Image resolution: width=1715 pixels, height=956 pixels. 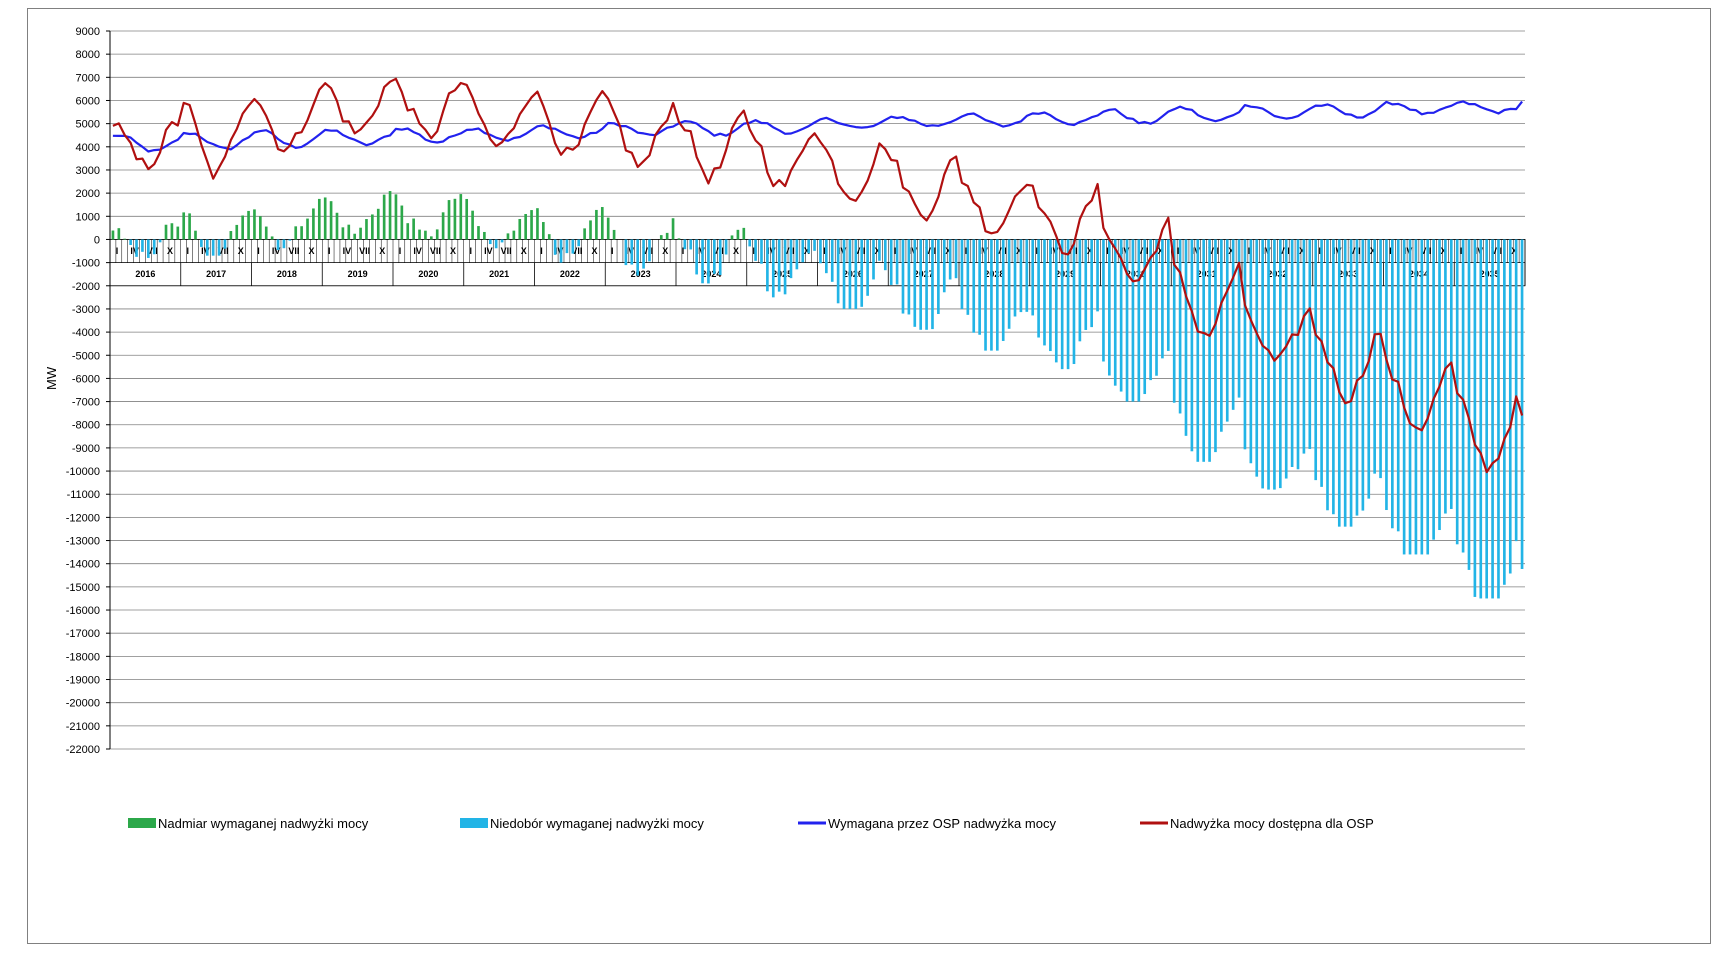 I want to click on year-label: 2034, so click(x=1419, y=274).